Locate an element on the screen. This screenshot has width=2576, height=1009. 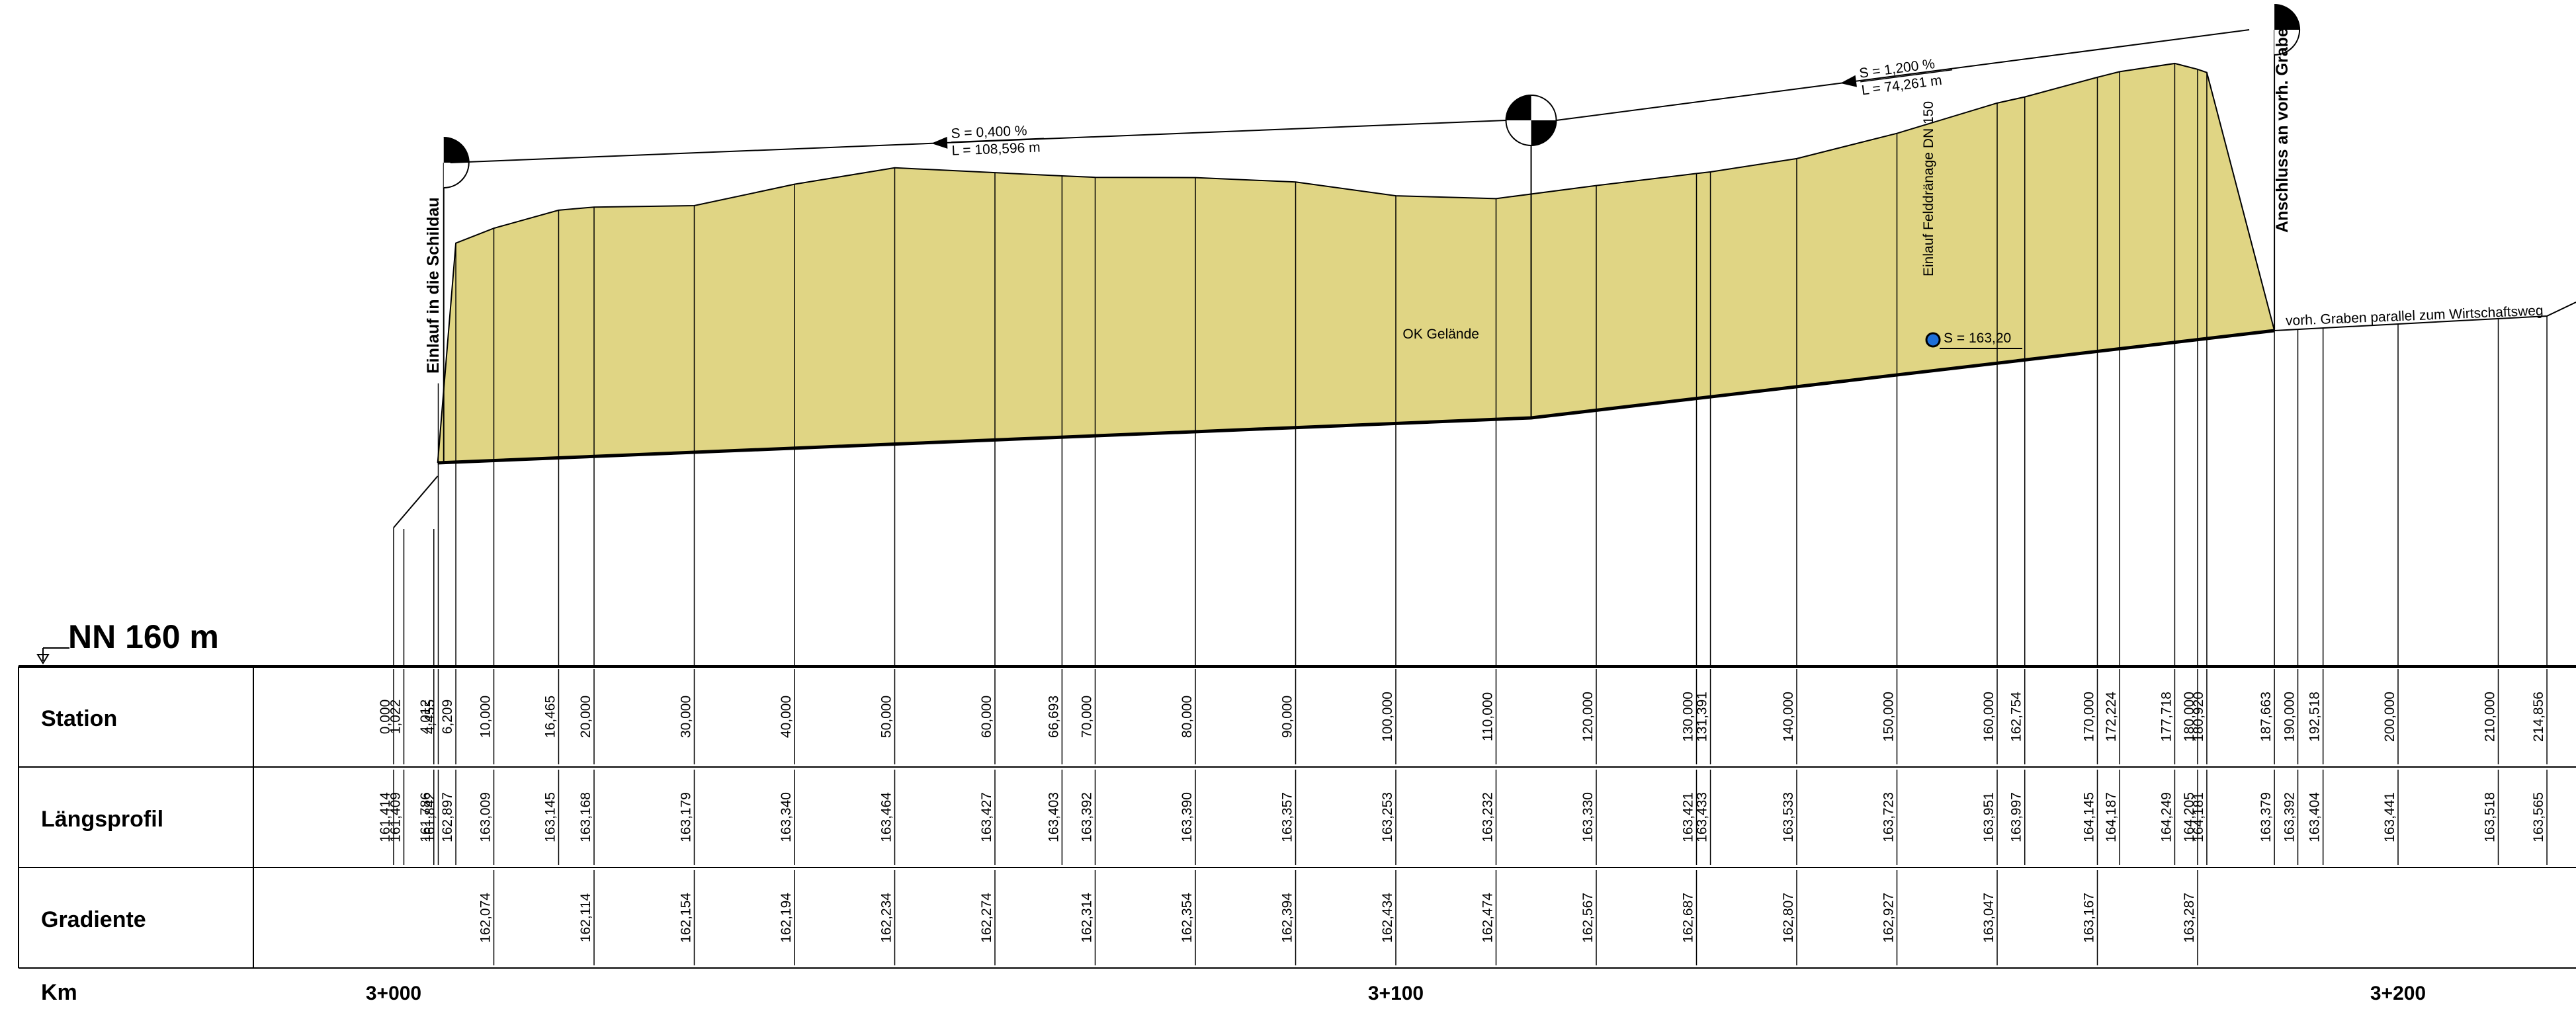
table-cell: 60,000 is located at coordinates (987, 716).